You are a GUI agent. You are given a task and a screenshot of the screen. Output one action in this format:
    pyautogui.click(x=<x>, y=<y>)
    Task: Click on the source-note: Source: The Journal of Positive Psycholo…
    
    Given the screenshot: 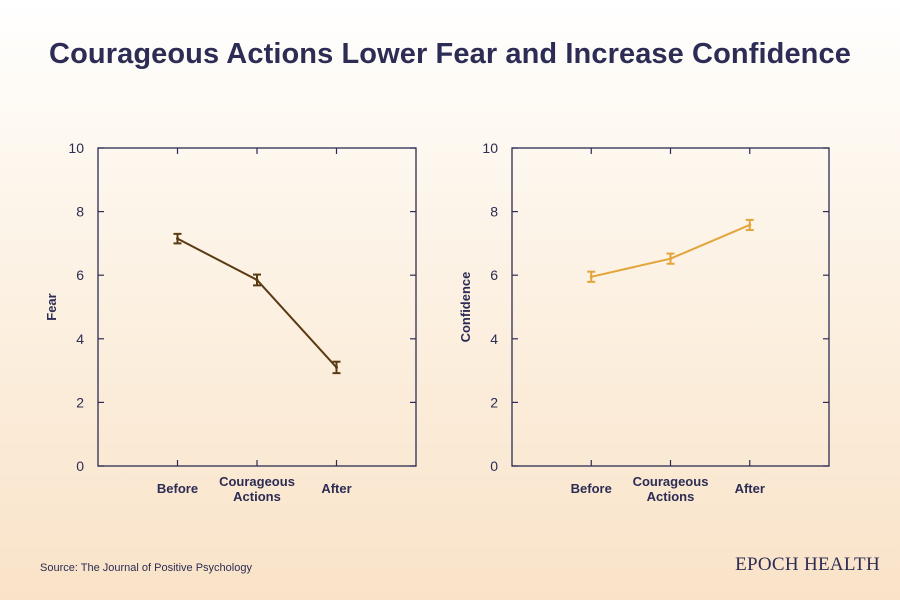 What is the action you would take?
    pyautogui.click(x=146, y=568)
    